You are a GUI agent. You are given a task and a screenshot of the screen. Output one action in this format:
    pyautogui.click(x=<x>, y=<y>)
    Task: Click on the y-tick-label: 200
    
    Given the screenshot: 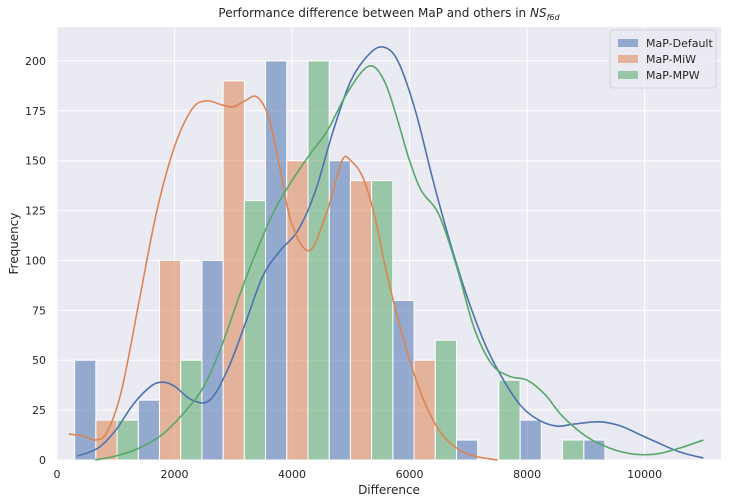 What is the action you would take?
    pyautogui.click(x=35, y=61)
    